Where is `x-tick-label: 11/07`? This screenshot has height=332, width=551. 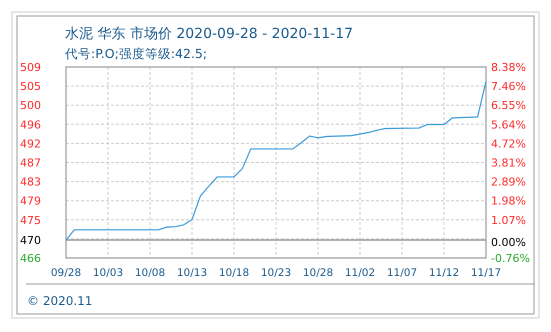
x-tick-label: 11/07 is located at coordinates (402, 273).